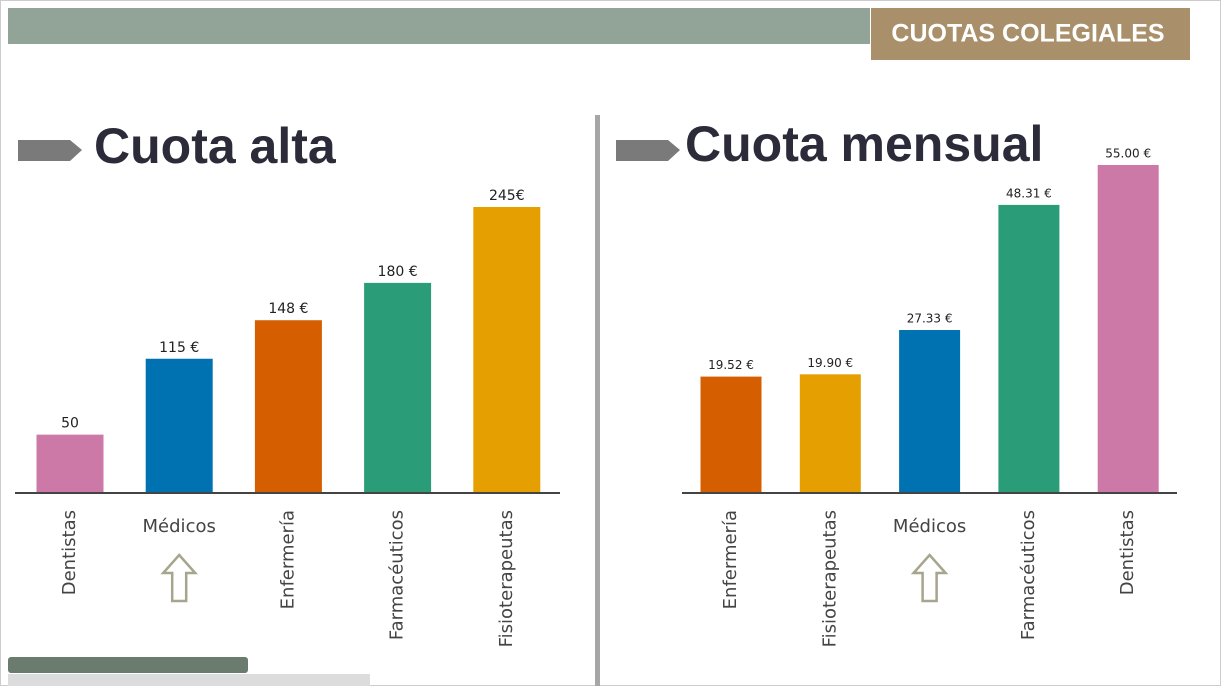 The image size is (1221, 686). What do you see at coordinates (507, 196) in the screenshot?
I see `value-label: 245€` at bounding box center [507, 196].